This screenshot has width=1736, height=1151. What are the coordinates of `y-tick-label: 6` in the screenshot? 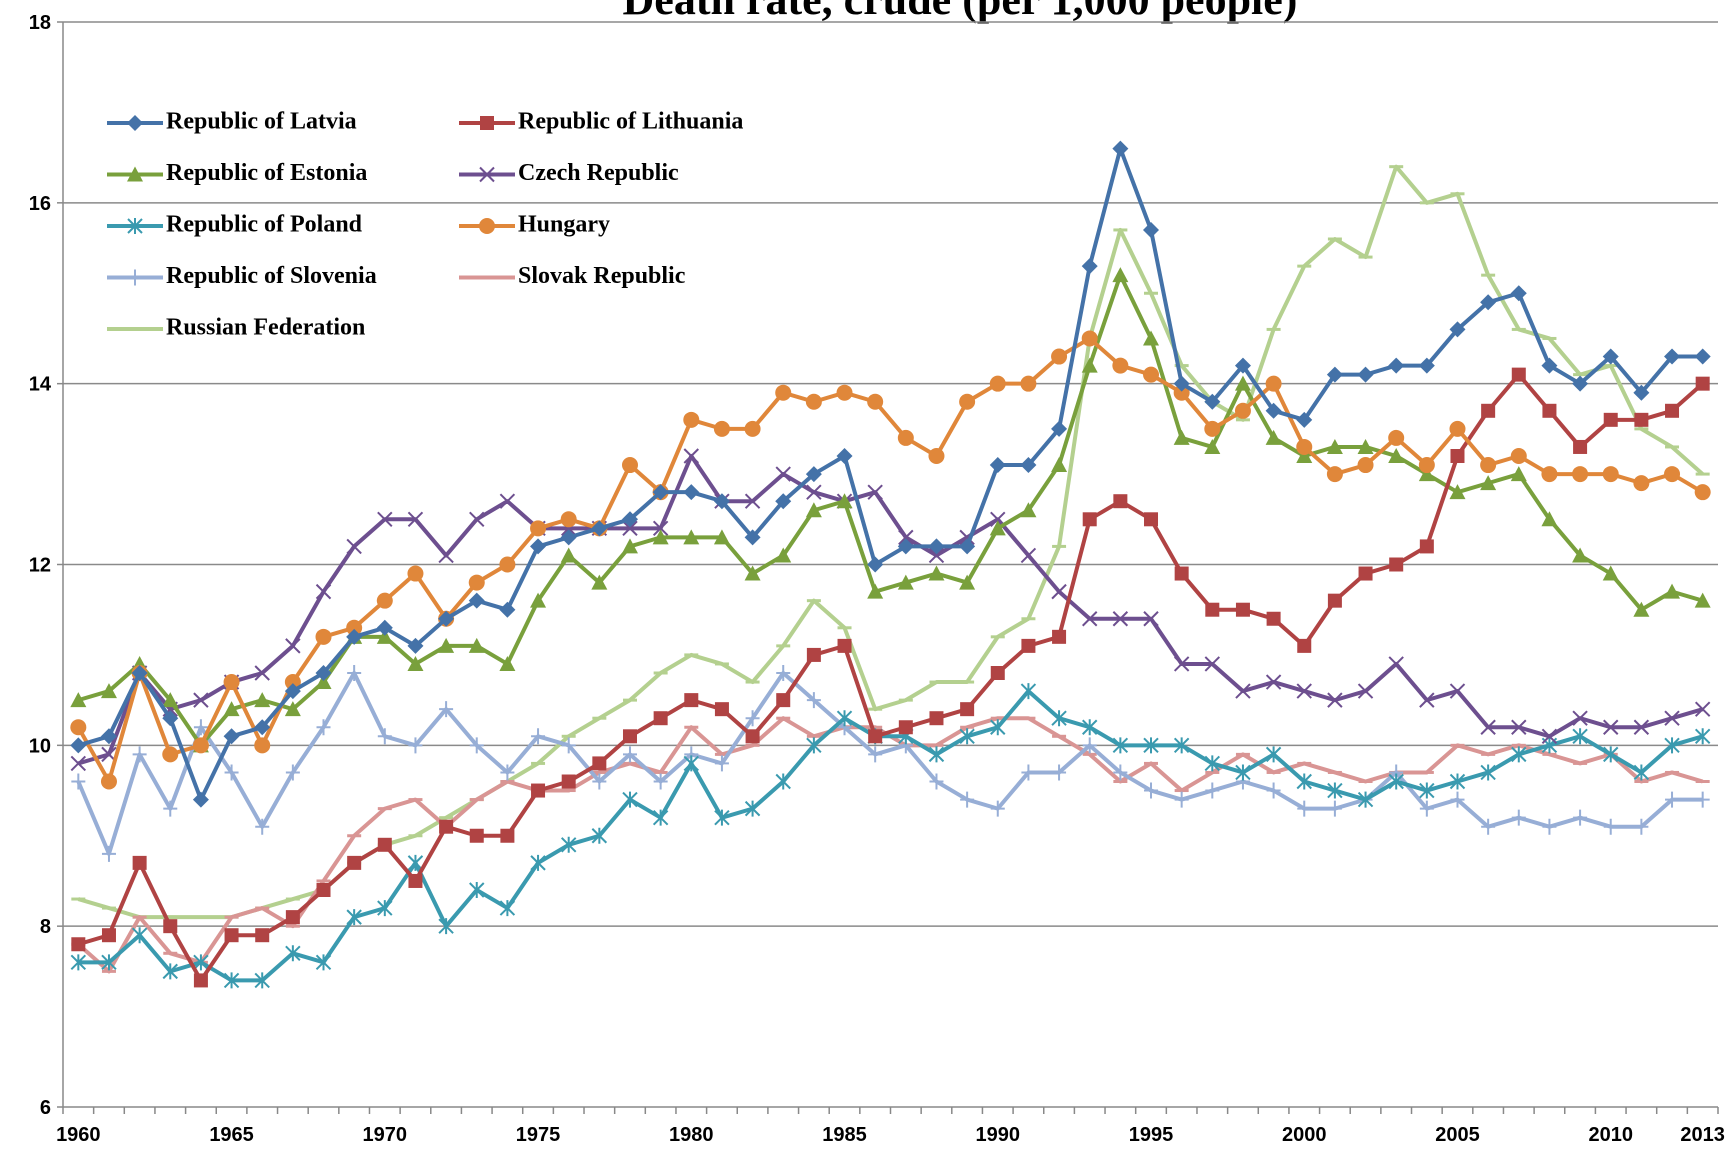 It's located at (45, 1108).